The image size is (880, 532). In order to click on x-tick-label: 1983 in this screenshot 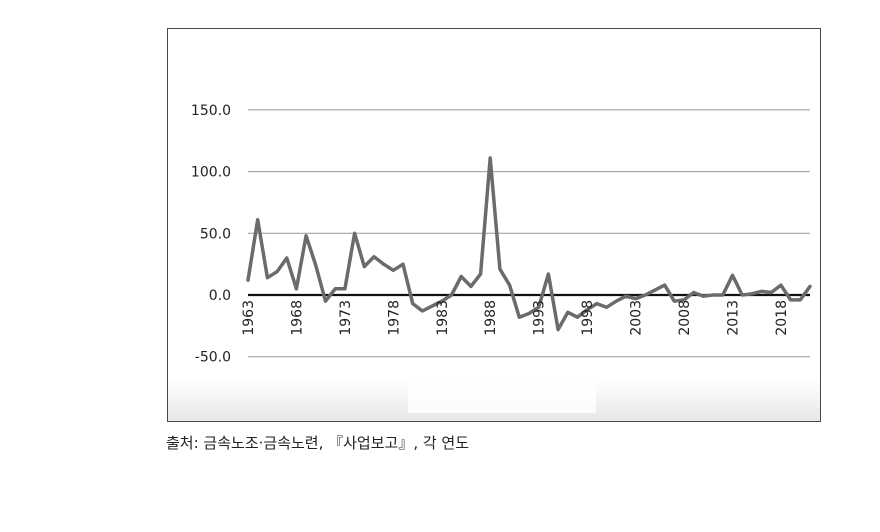, I will do `click(443, 318)`.